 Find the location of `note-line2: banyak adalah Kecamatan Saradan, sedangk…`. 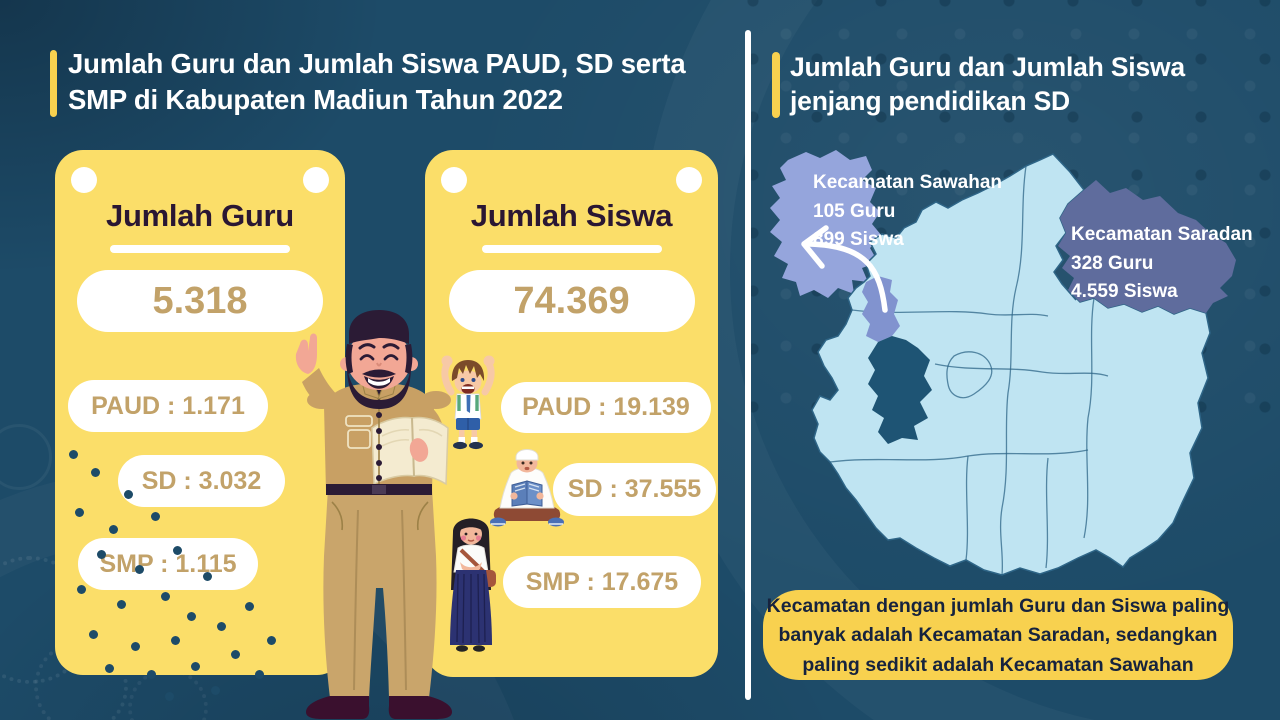

note-line2: banyak adalah Kecamatan Saradan, sedangk… is located at coordinates (998, 635).